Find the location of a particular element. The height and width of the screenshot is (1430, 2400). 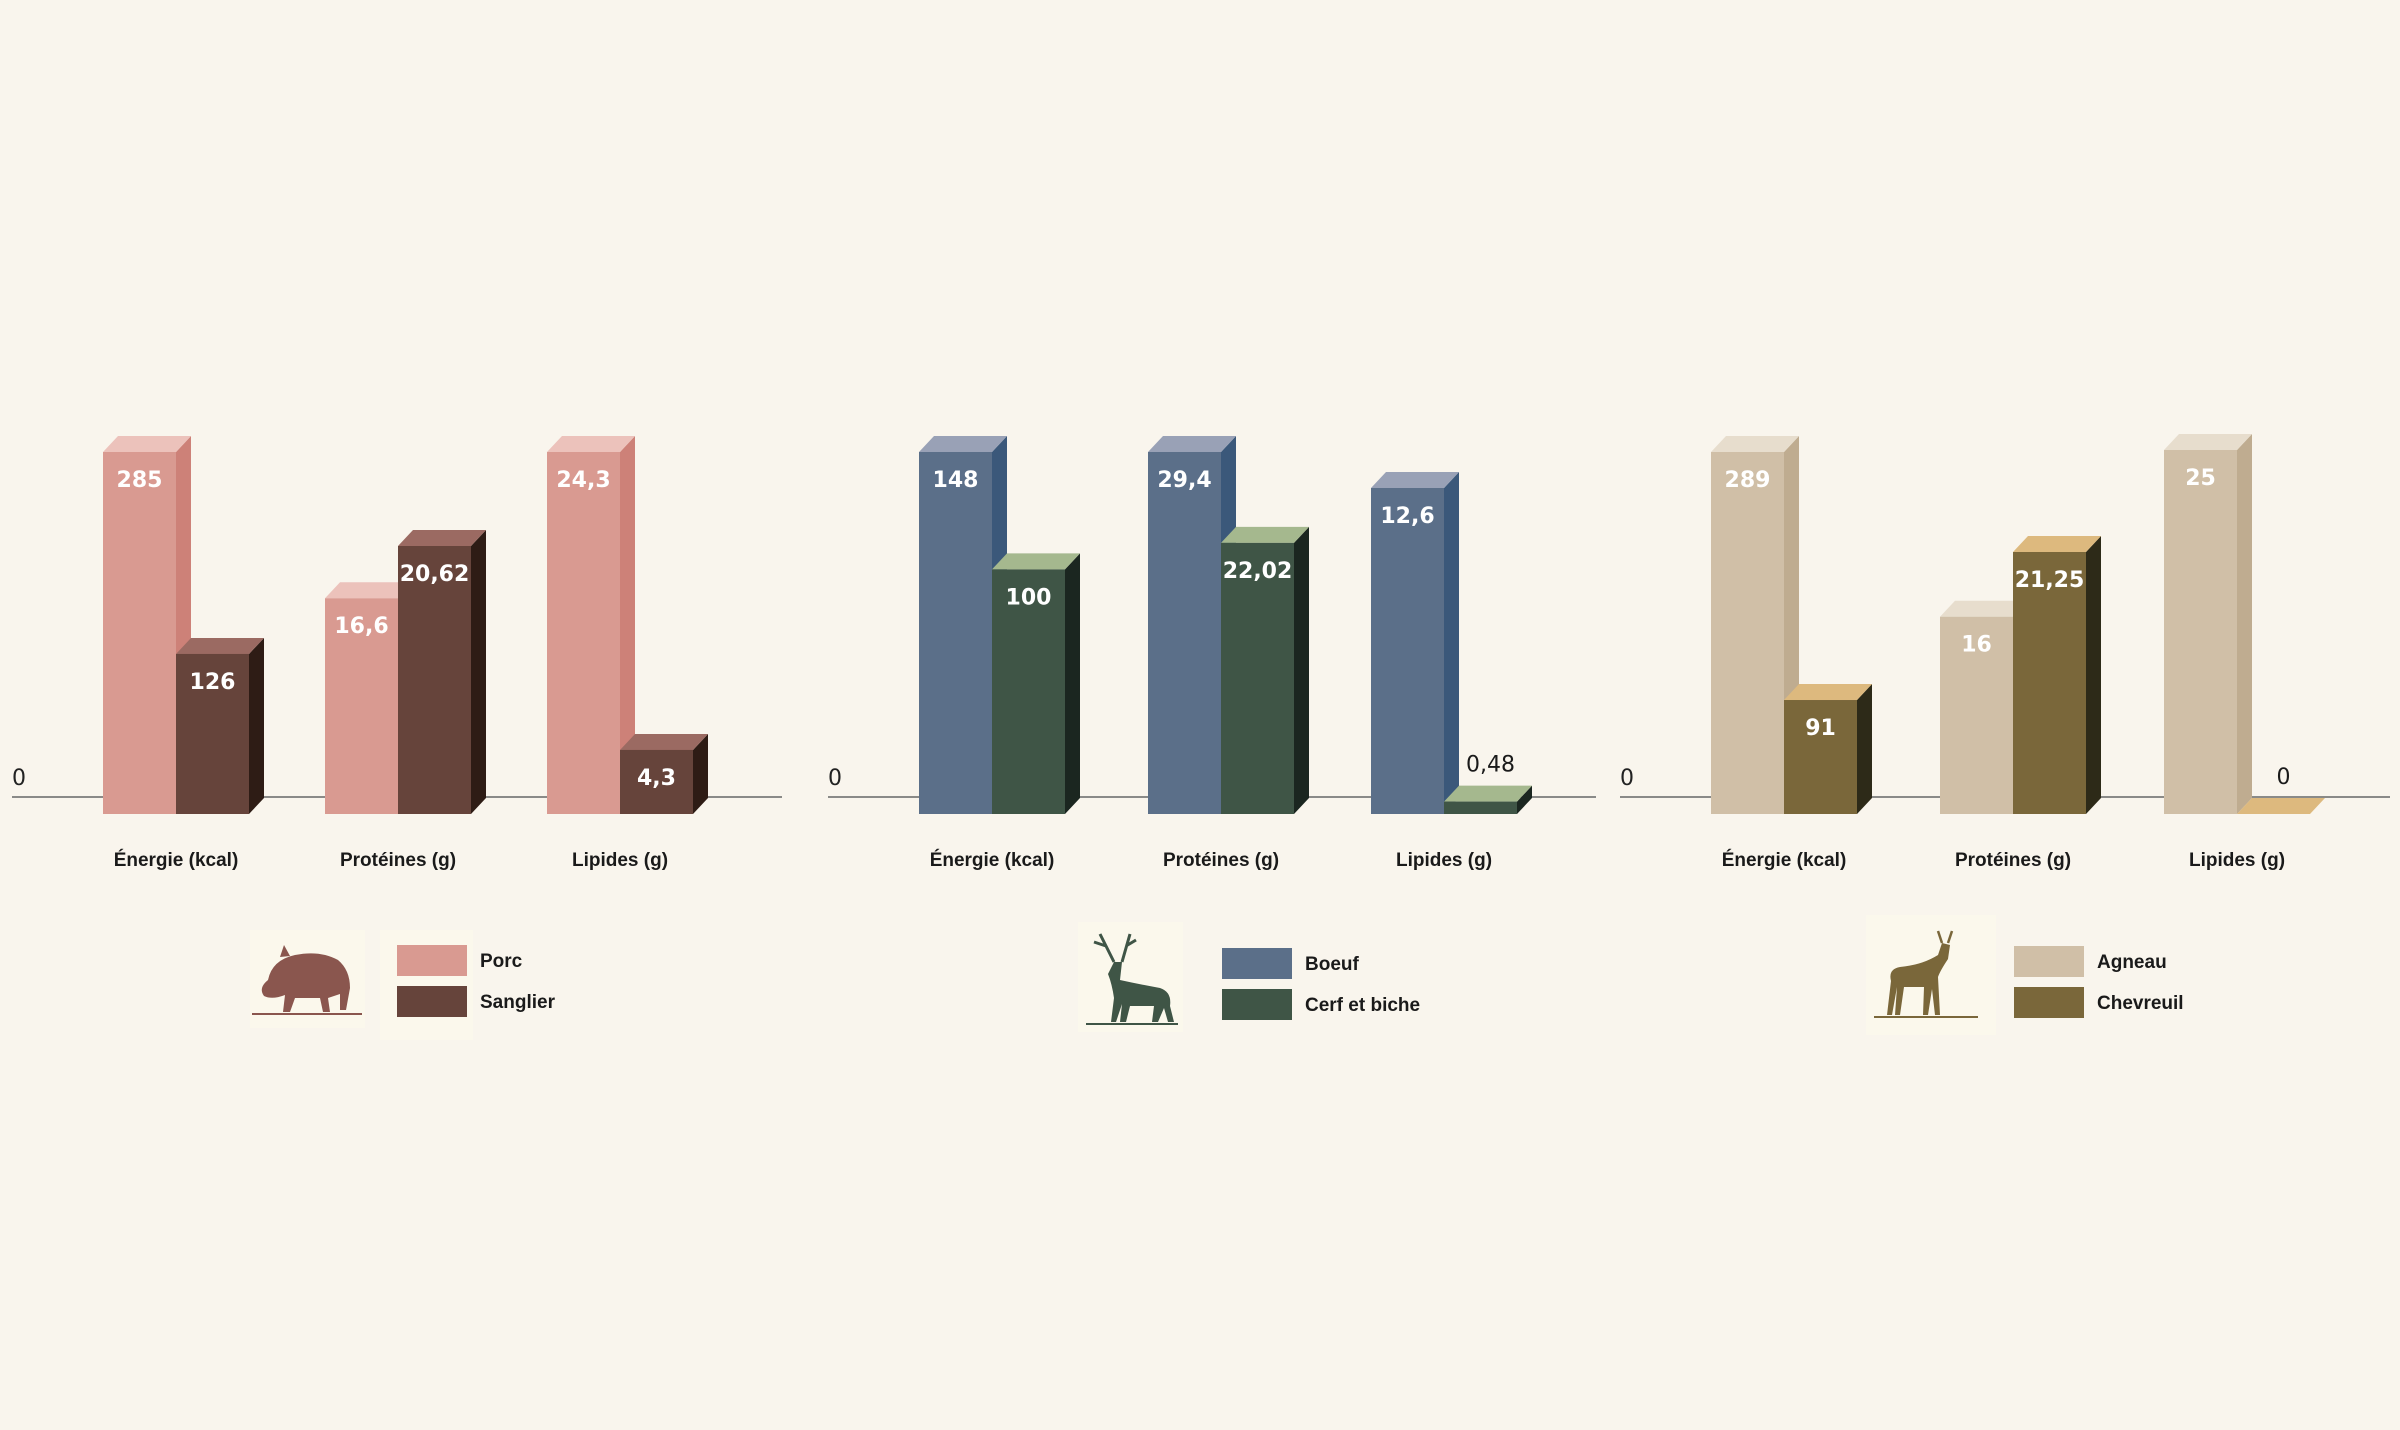

bar-value-label: 289 is located at coordinates (1748, 480).